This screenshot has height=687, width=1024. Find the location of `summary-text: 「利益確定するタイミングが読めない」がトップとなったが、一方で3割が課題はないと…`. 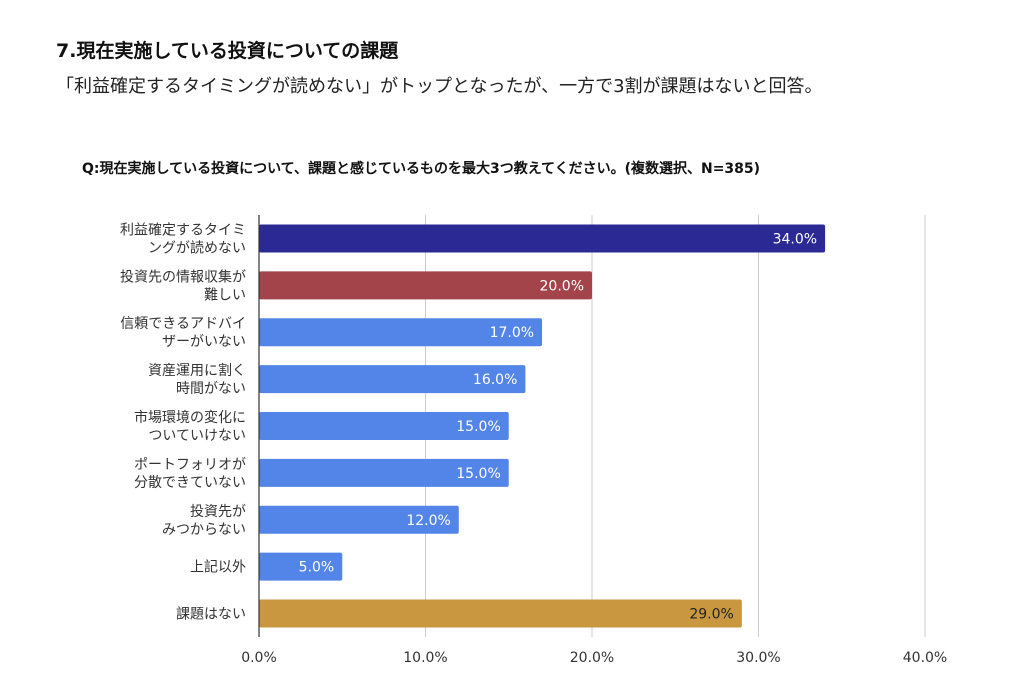

summary-text: 「利益確定するタイミングが読めない」がトップとなったが、一方で3割が課題はないと… is located at coordinates (439, 86).